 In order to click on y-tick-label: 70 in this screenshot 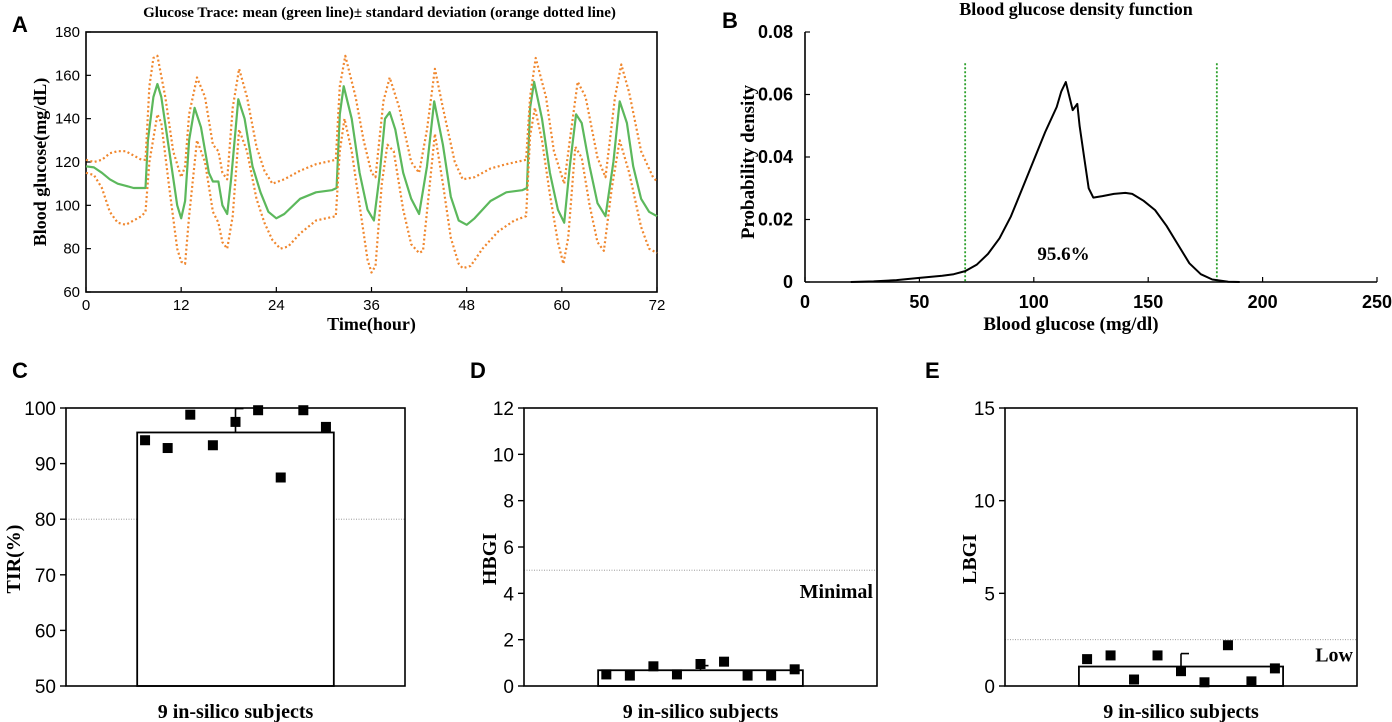, I will do `click(45, 576)`.